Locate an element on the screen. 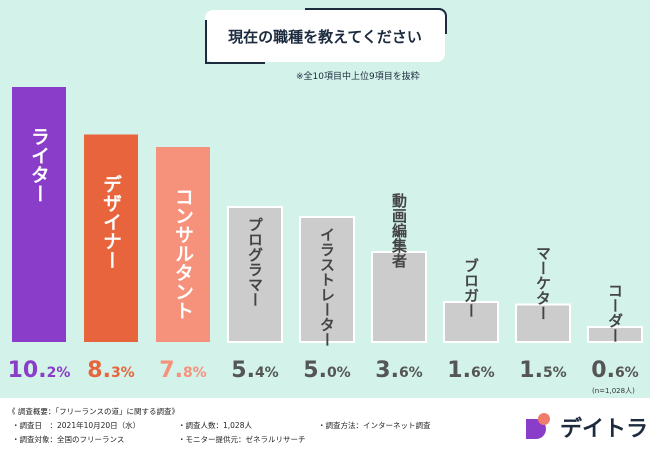 The image size is (650, 450). logo-text: デイトラ is located at coordinates (604, 429).